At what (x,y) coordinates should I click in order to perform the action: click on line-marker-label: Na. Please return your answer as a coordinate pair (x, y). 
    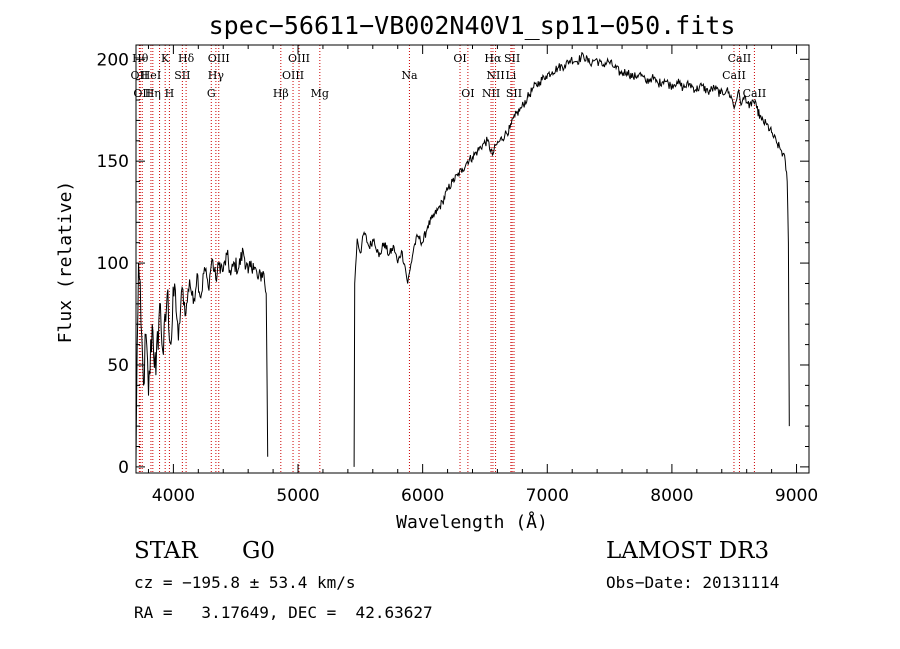
    Looking at the image, I should click on (409, 75).